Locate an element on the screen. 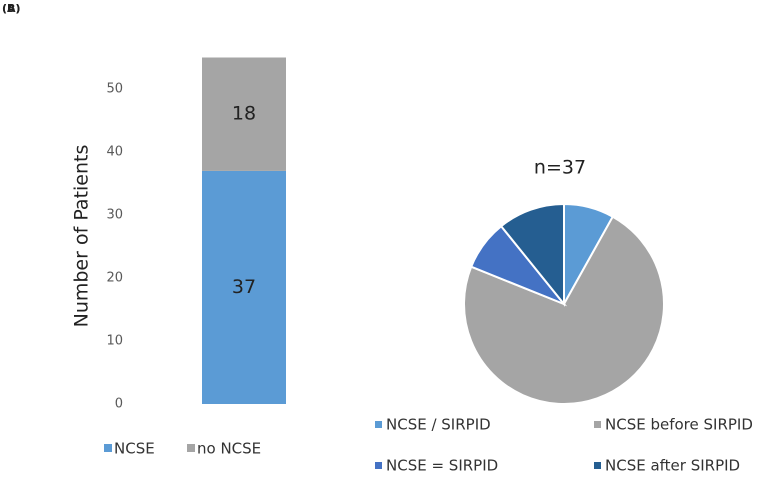 The image size is (762, 478). panel-label: (B) is located at coordinates (11, 8).